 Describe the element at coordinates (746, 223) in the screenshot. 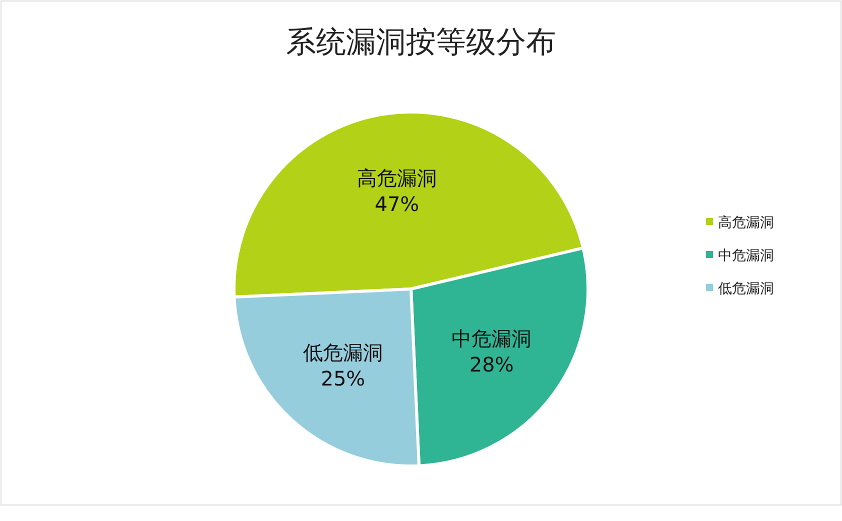

I see `legend-label: 高危漏洞` at that location.